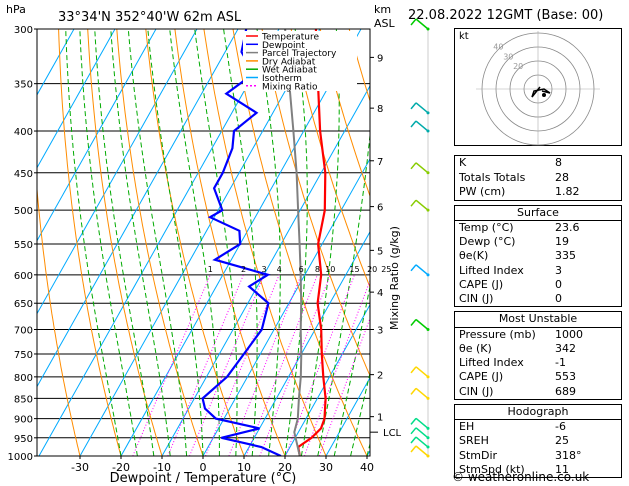 The image size is (629, 486). Describe the element at coordinates (279, 269) in the screenshot. I see `mixing-ratio-label: 4` at that location.